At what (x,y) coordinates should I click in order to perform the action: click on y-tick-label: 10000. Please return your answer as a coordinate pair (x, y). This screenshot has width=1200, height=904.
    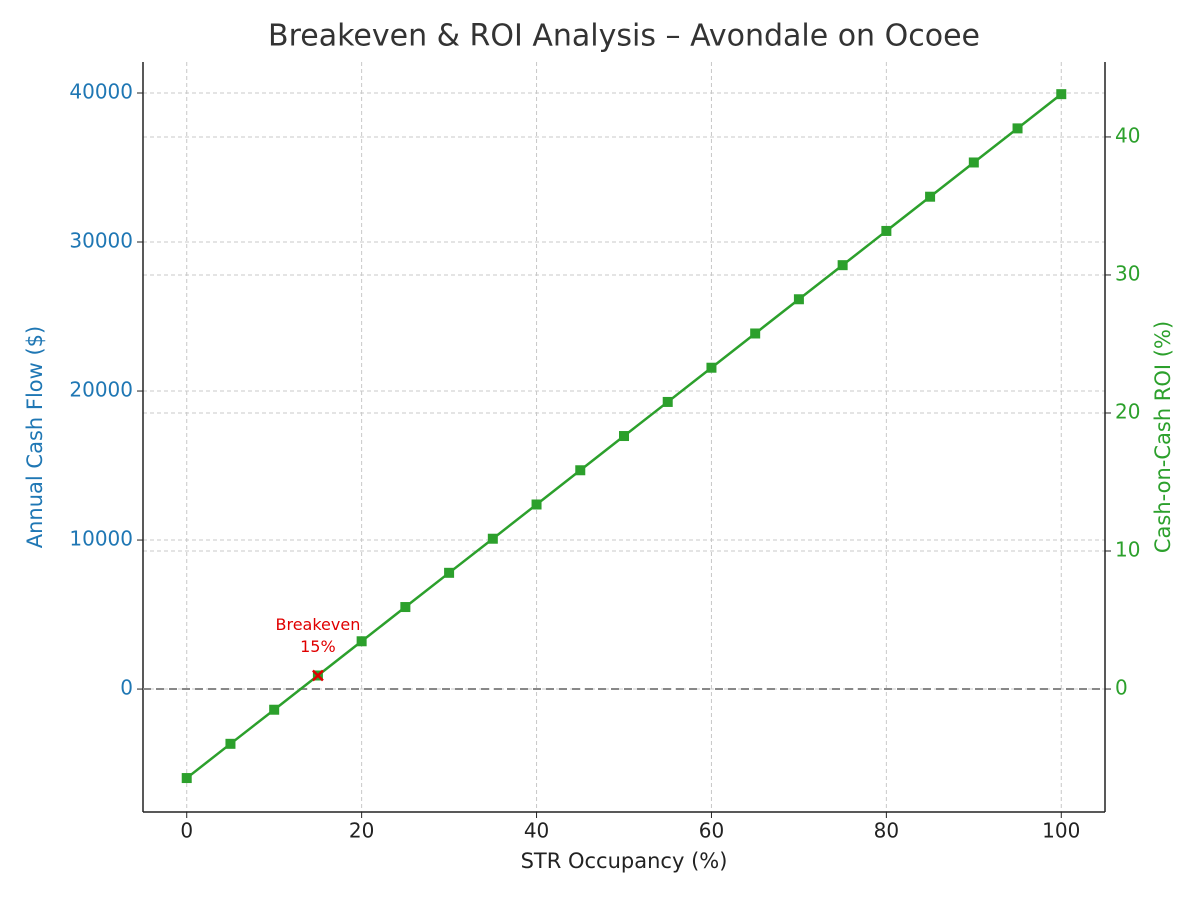
    Looking at the image, I should click on (101, 539).